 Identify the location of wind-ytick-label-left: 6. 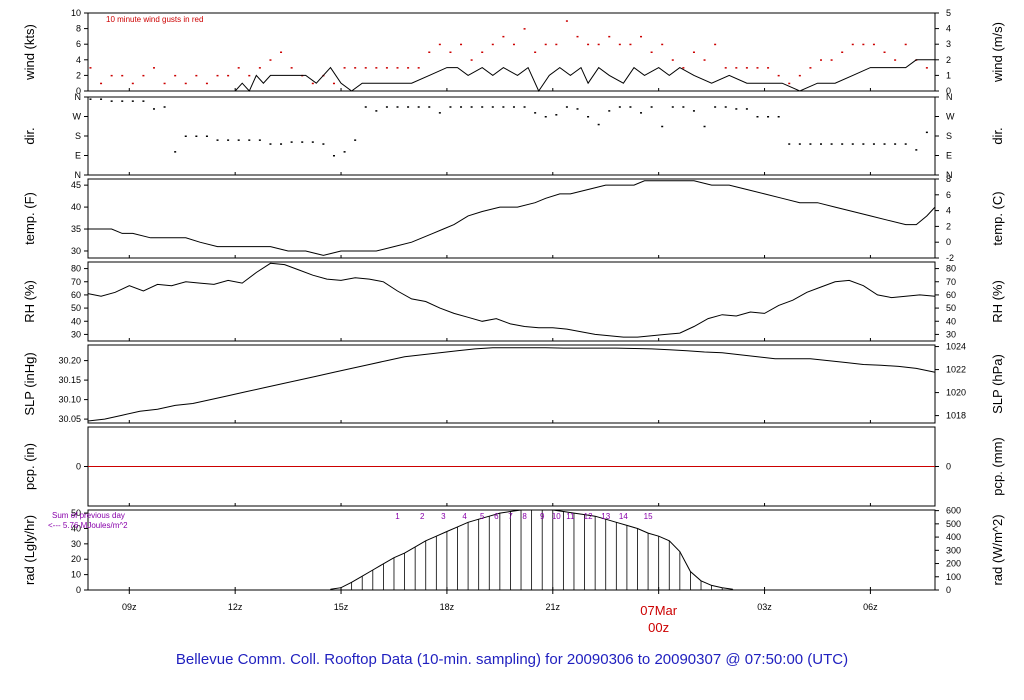
(78, 44).